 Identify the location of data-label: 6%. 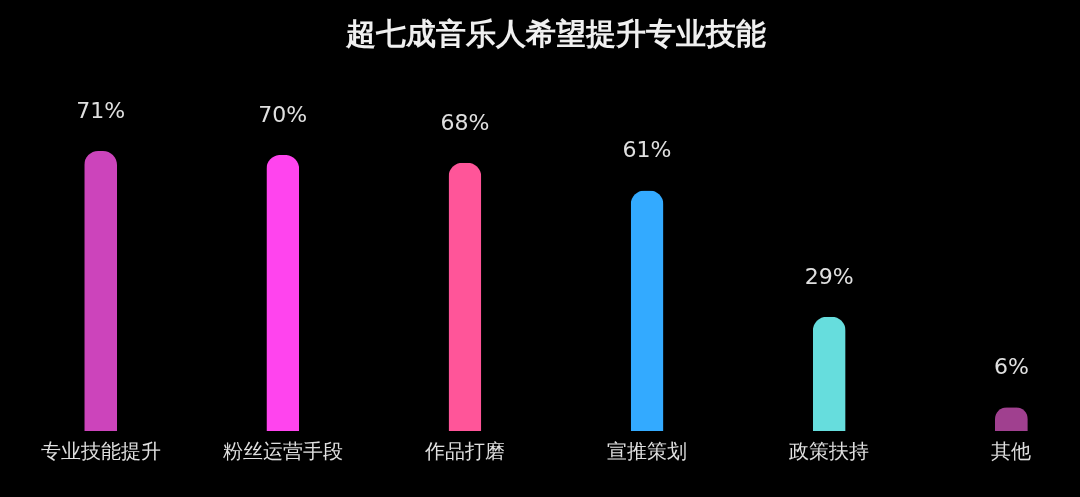
(1011, 367).